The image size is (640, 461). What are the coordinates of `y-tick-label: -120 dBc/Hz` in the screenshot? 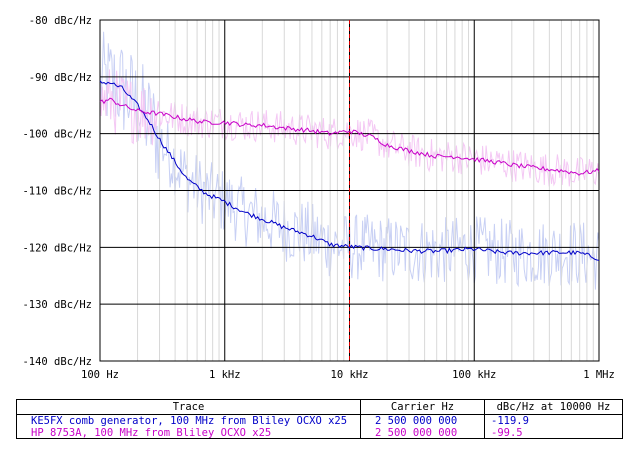 It's located at (57, 248).